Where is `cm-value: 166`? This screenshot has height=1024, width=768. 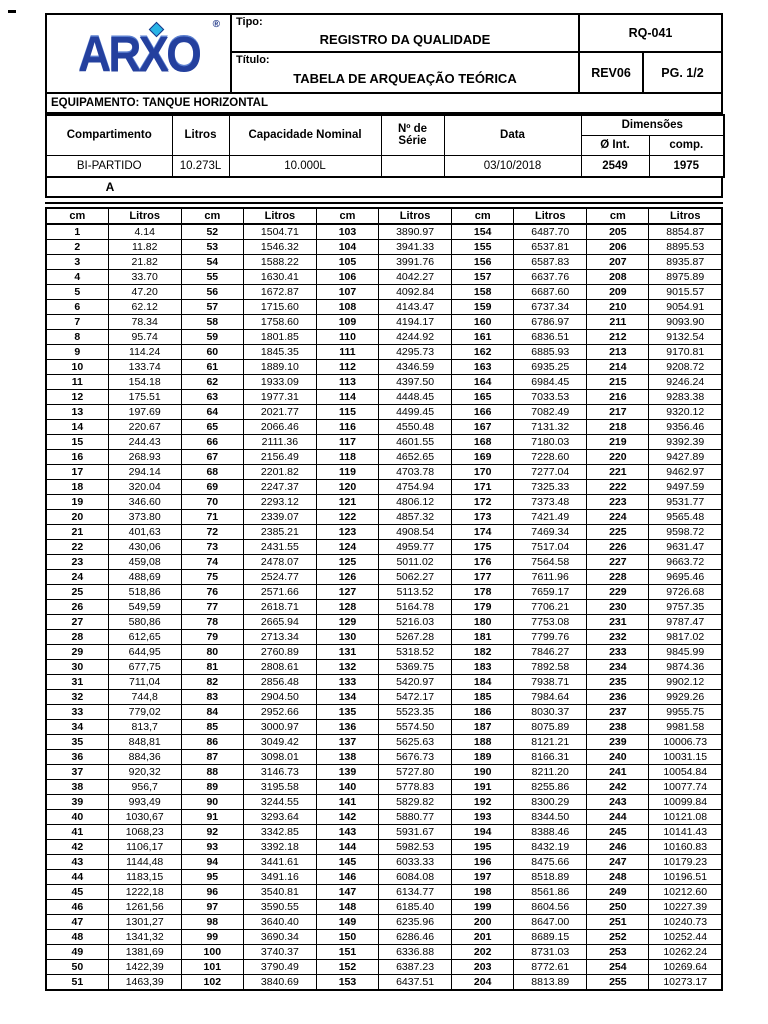
cm-value: 166 is located at coordinates (483, 412).